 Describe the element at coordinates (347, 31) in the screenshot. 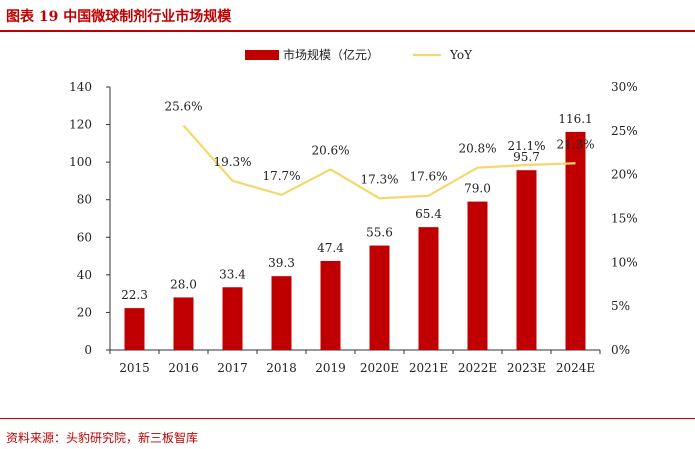

I see `title-rule` at that location.